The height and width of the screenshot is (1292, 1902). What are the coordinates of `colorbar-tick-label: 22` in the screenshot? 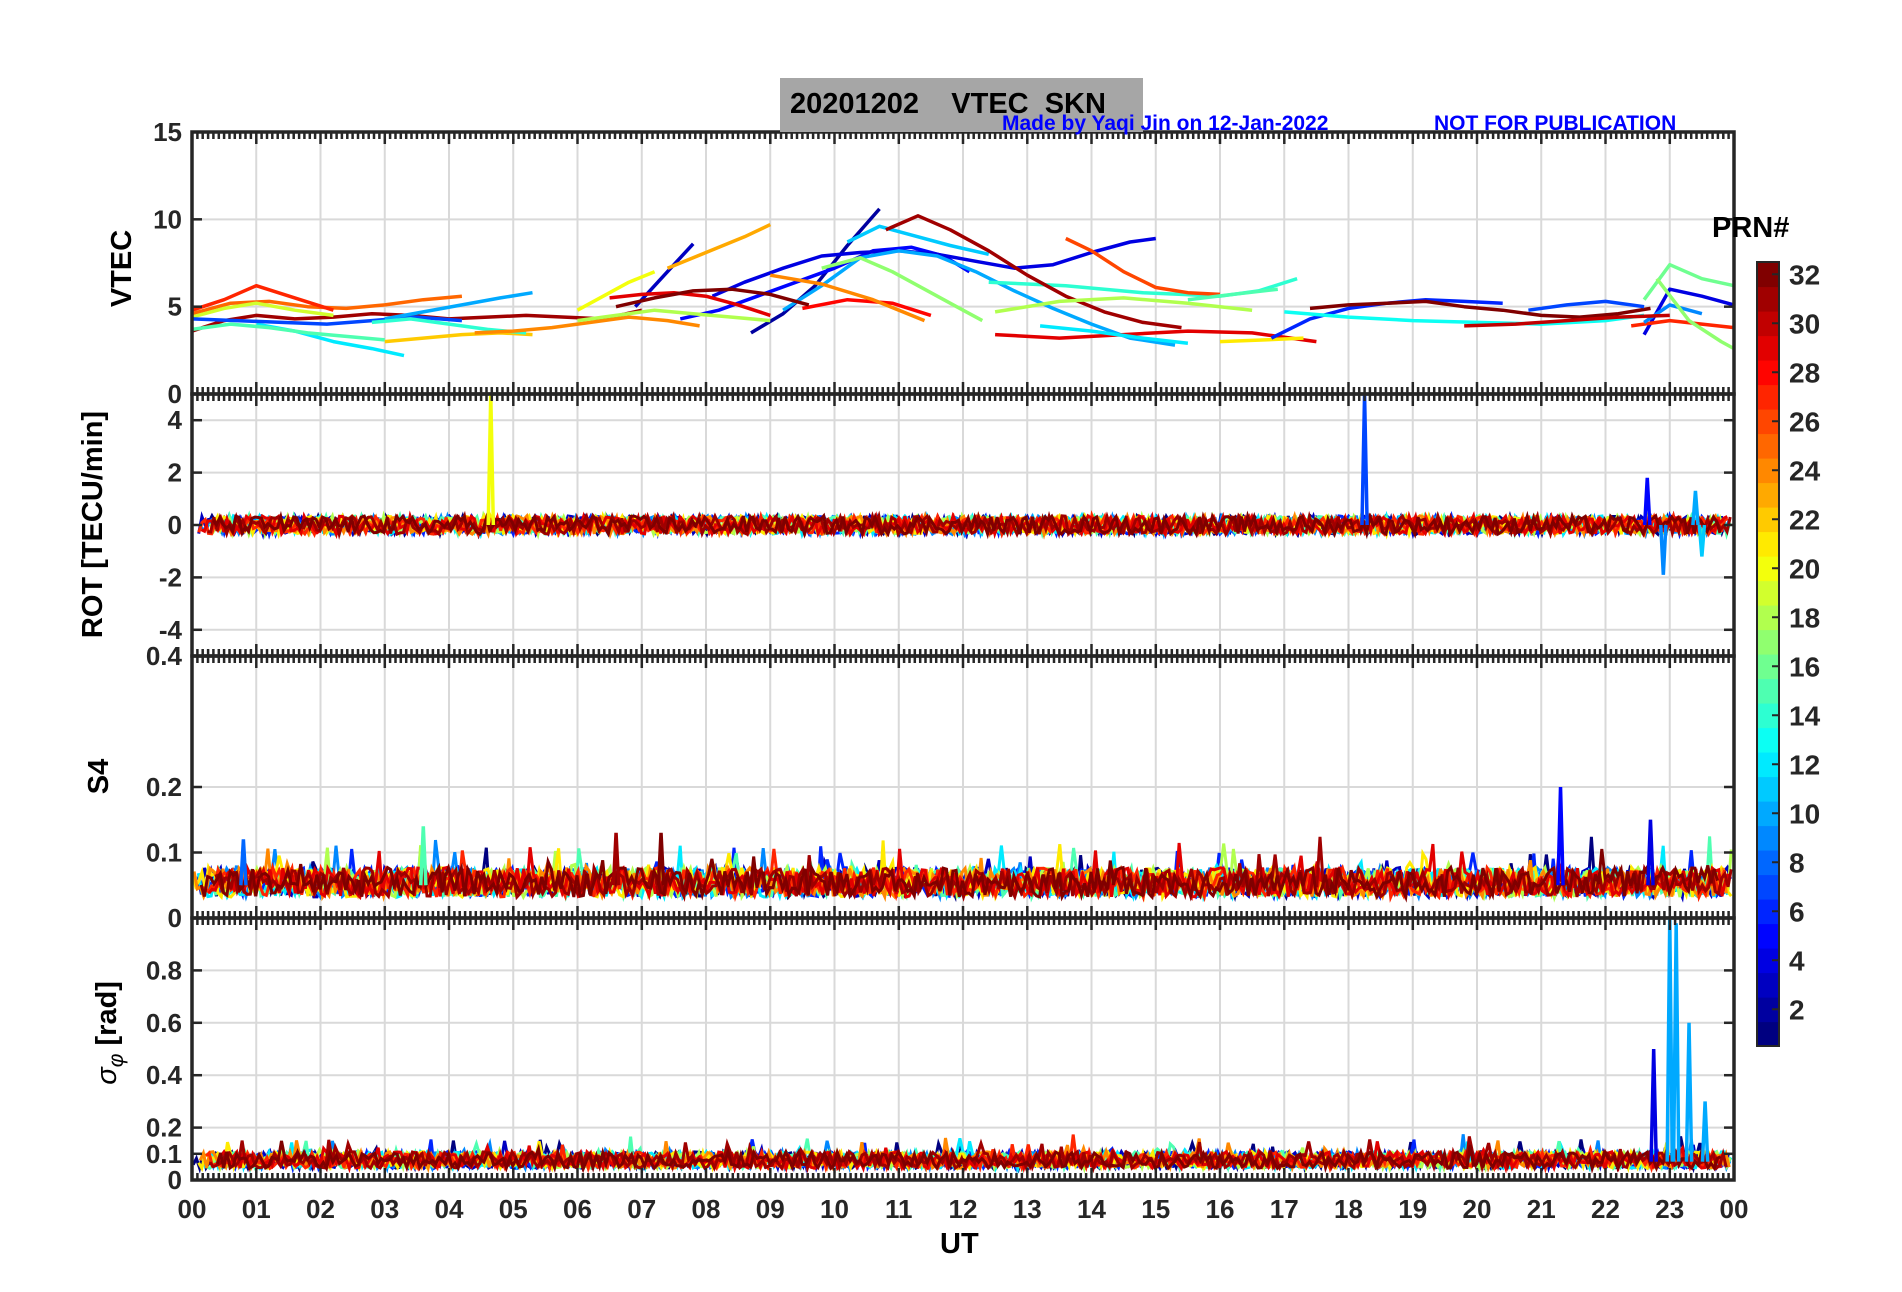 It's located at (1804, 519).